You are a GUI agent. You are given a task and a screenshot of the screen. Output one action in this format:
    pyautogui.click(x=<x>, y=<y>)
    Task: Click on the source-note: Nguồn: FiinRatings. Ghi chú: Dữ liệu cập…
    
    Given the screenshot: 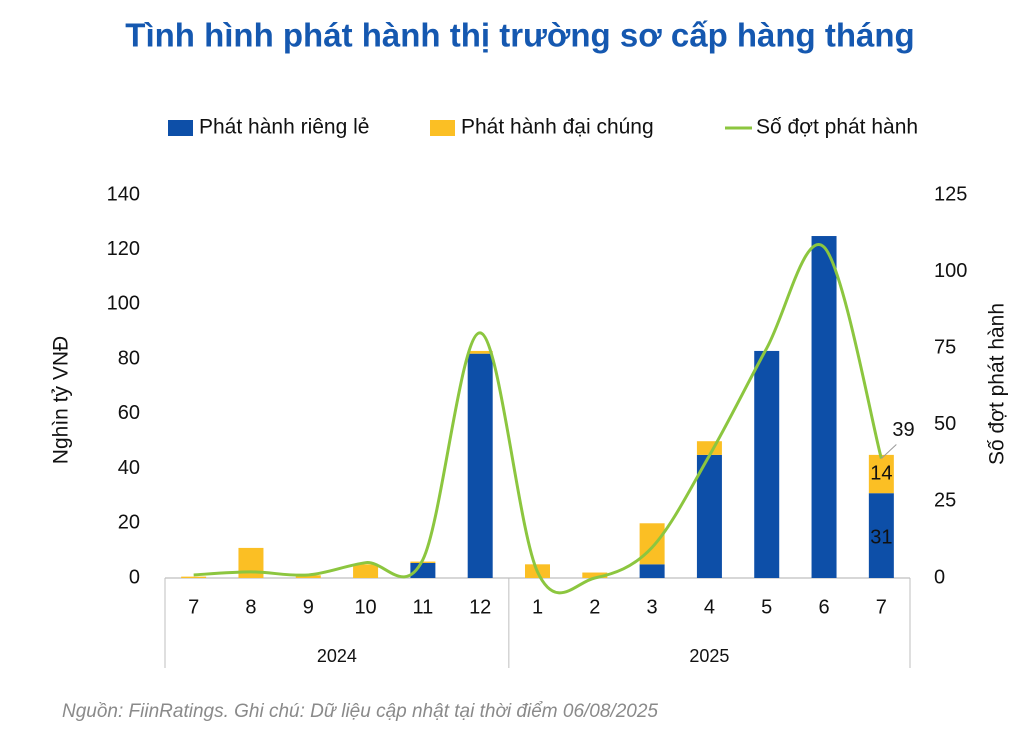 What is the action you would take?
    pyautogui.click(x=360, y=711)
    